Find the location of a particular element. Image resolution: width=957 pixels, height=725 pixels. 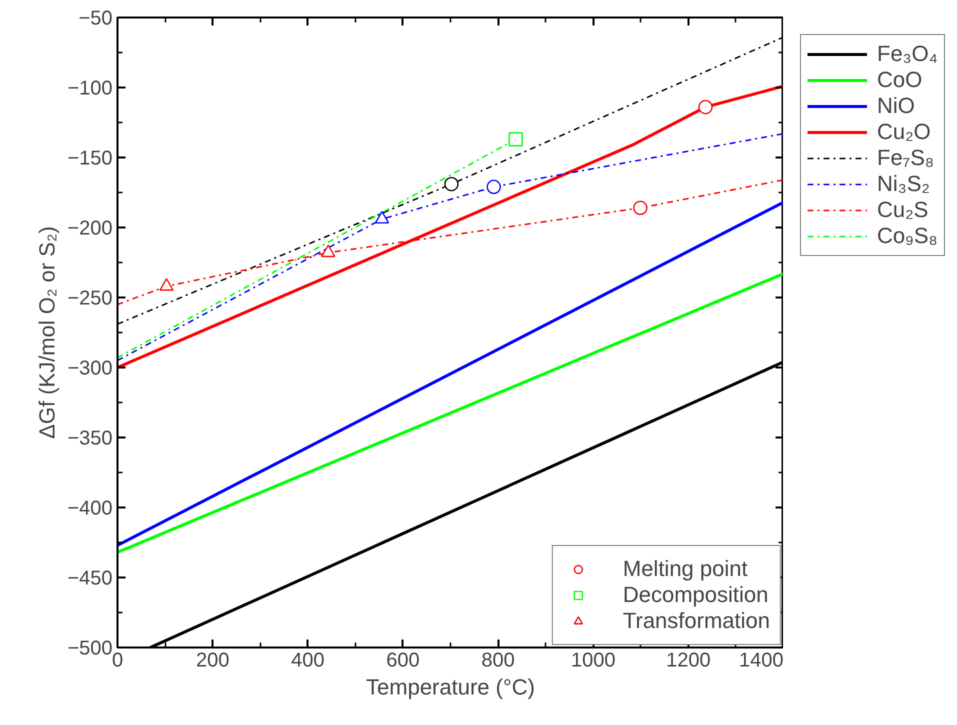

legend-label: Fe₇S₈ is located at coordinates (905, 158).